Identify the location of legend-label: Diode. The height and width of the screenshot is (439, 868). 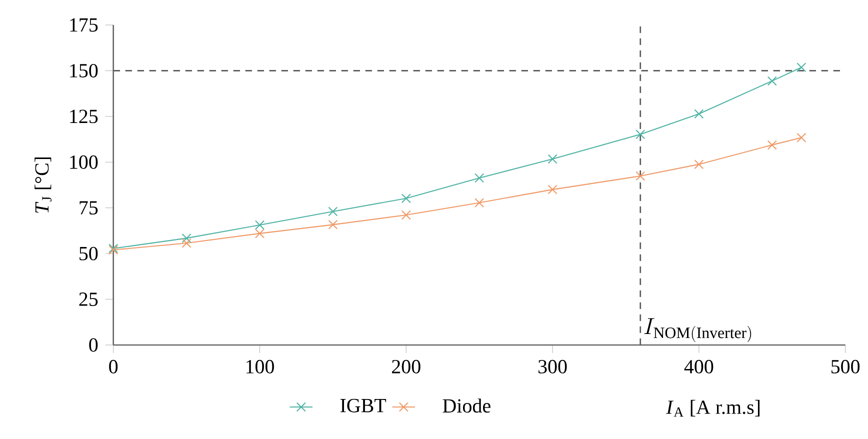
(466, 405).